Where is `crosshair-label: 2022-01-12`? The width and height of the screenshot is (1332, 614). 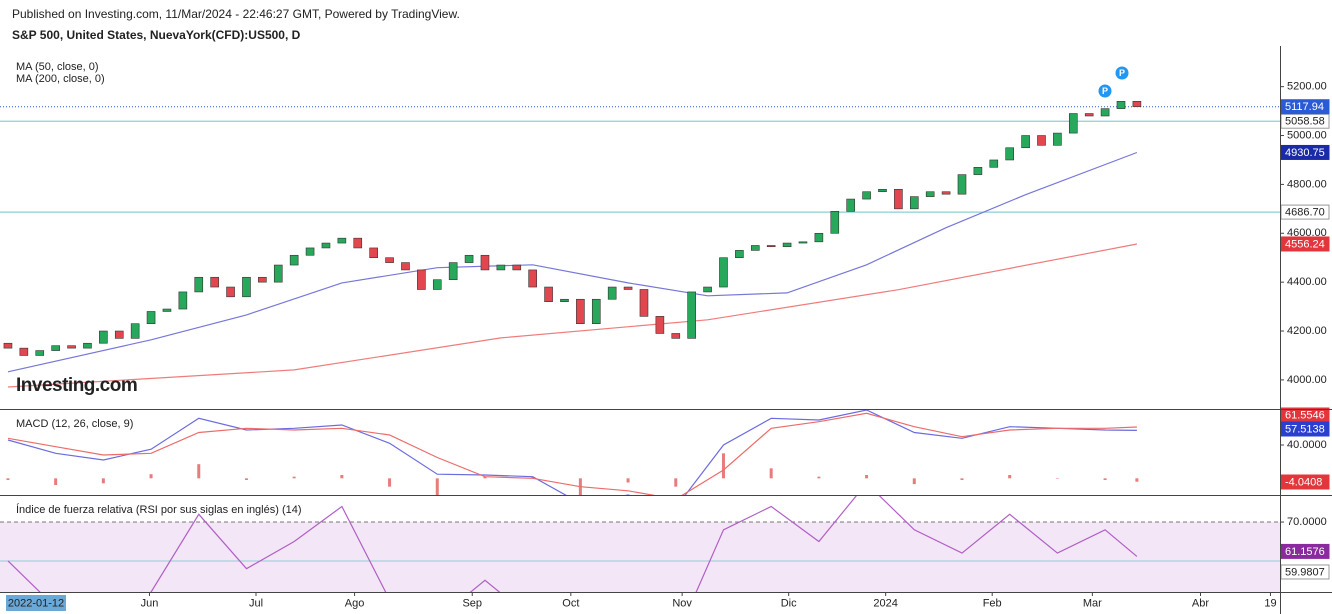
crosshair-label: 2022-01-12 is located at coordinates (36, 603).